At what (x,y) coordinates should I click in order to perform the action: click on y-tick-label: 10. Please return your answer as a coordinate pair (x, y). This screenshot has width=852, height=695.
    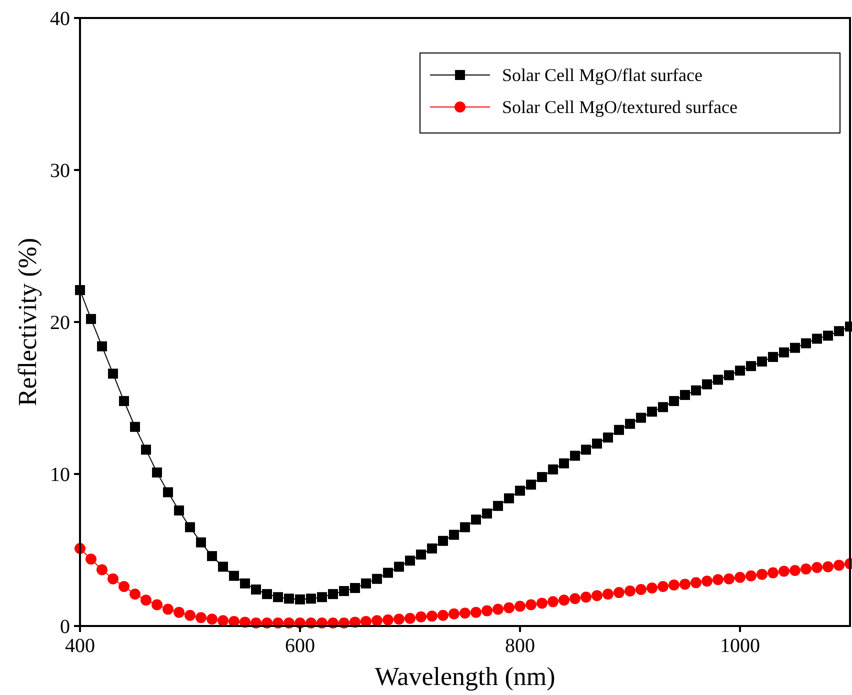
    Looking at the image, I should click on (60, 475).